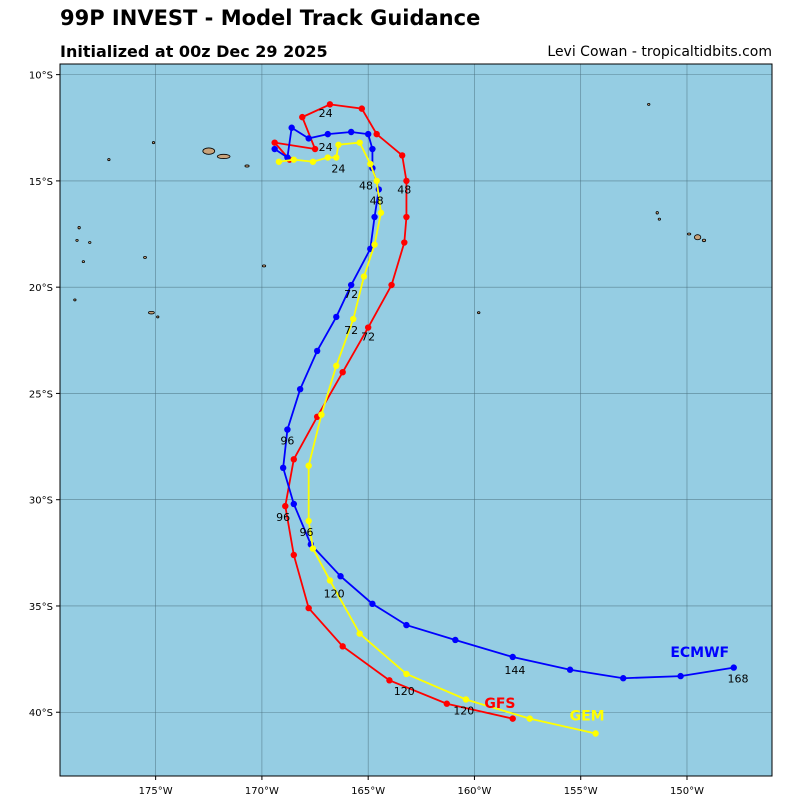 This screenshot has height=800, width=800. I want to click on y-tick-label: 30°S, so click(41, 501).